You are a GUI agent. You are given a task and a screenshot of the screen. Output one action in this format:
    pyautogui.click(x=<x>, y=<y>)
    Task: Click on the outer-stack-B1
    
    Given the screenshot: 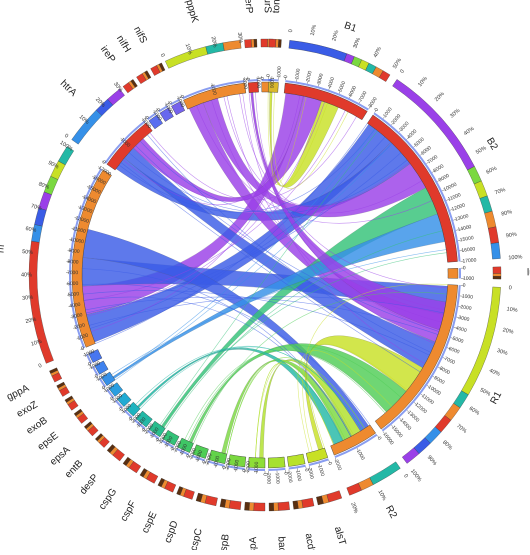 What is the action you would take?
    pyautogui.click(x=318, y=50)
    